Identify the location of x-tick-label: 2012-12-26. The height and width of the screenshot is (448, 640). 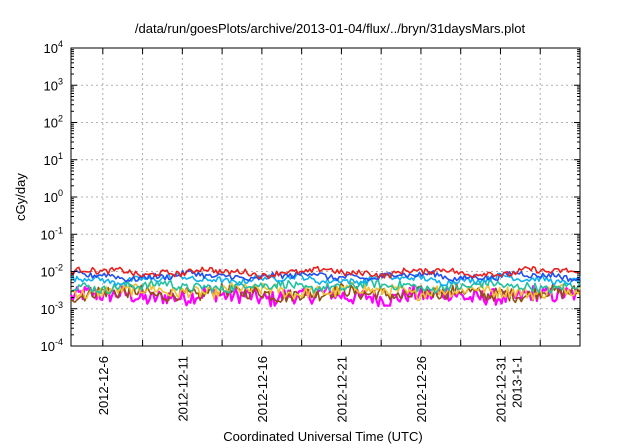
(421, 389).